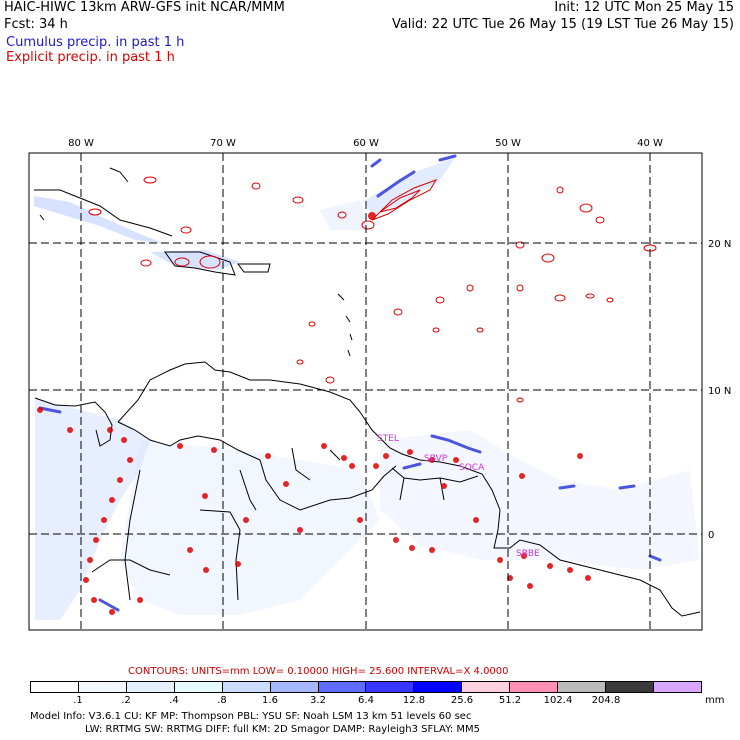 The width and height of the screenshot is (740, 740). I want to click on init-time: Init: 12 UTC Mon 25 May 15, so click(644, 7).